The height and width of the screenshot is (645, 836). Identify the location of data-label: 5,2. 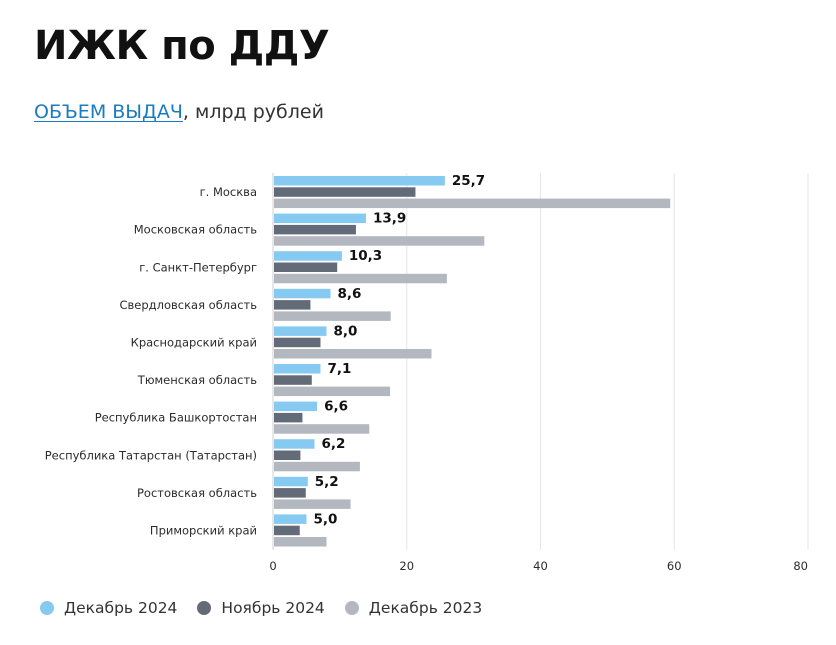
(327, 482).